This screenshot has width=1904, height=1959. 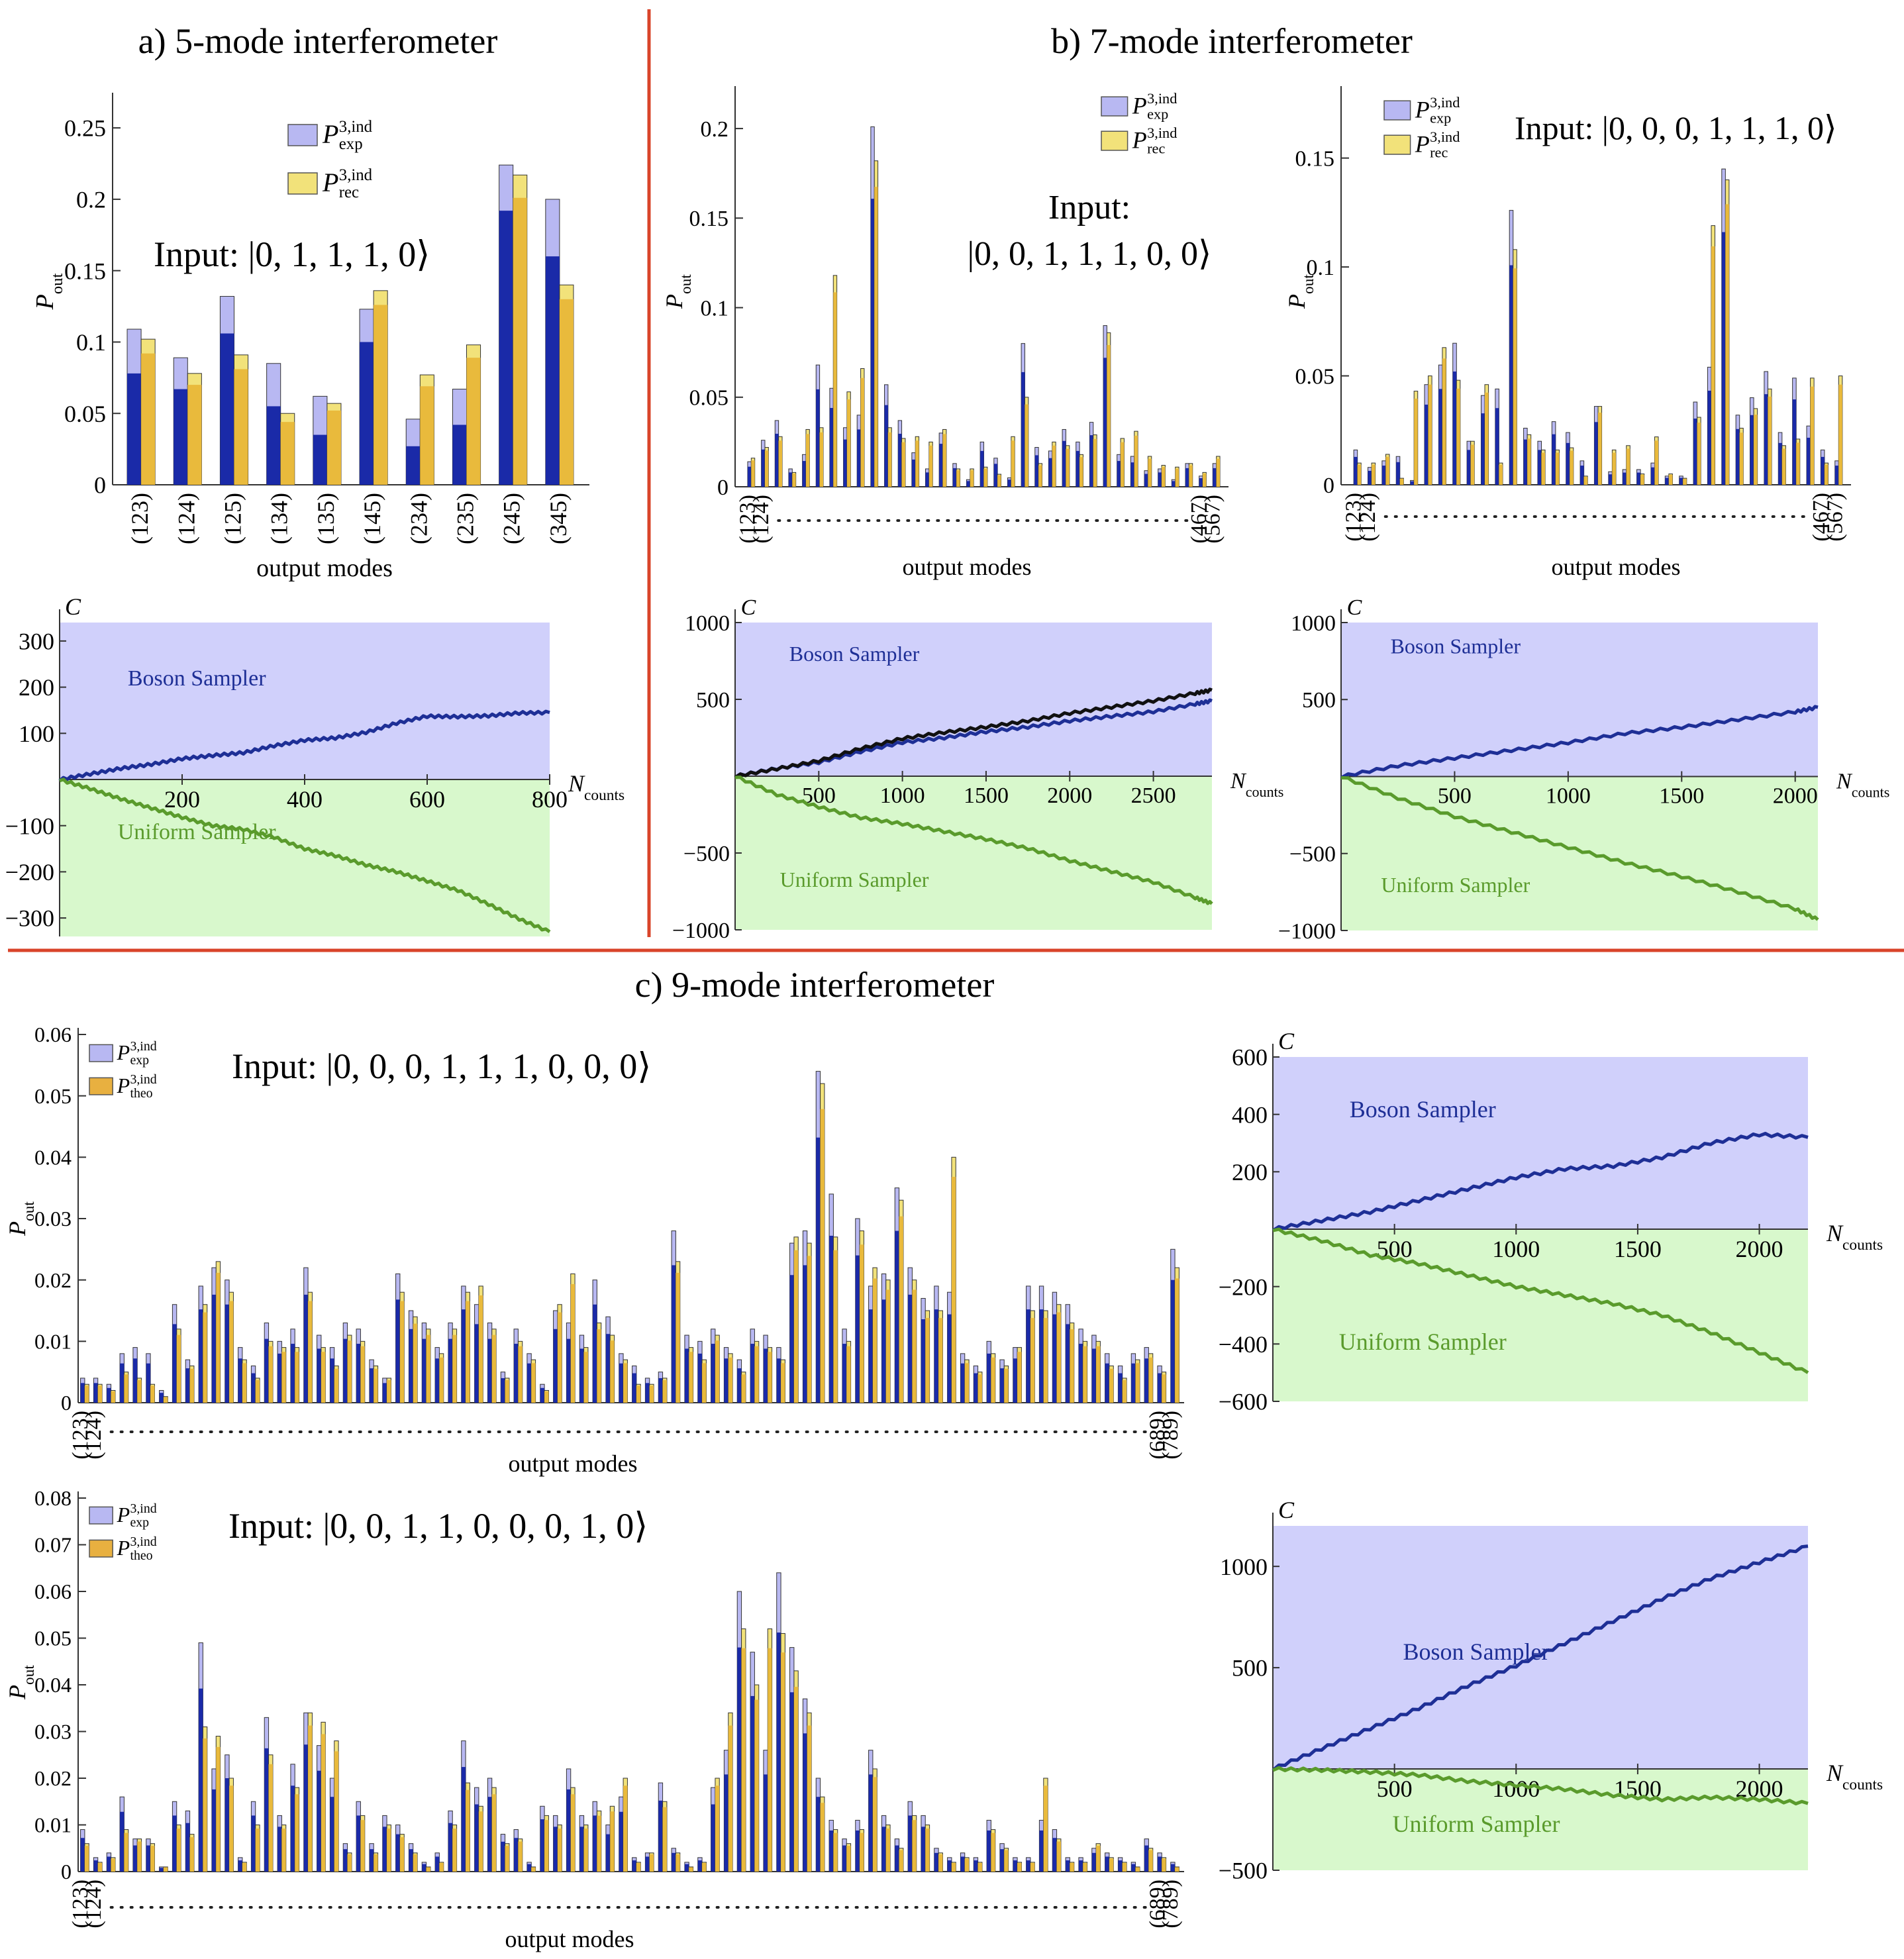 What do you see at coordinates (139, 1060) in the screenshot?
I see `c1-legend-exp-sub: exp` at bounding box center [139, 1060].